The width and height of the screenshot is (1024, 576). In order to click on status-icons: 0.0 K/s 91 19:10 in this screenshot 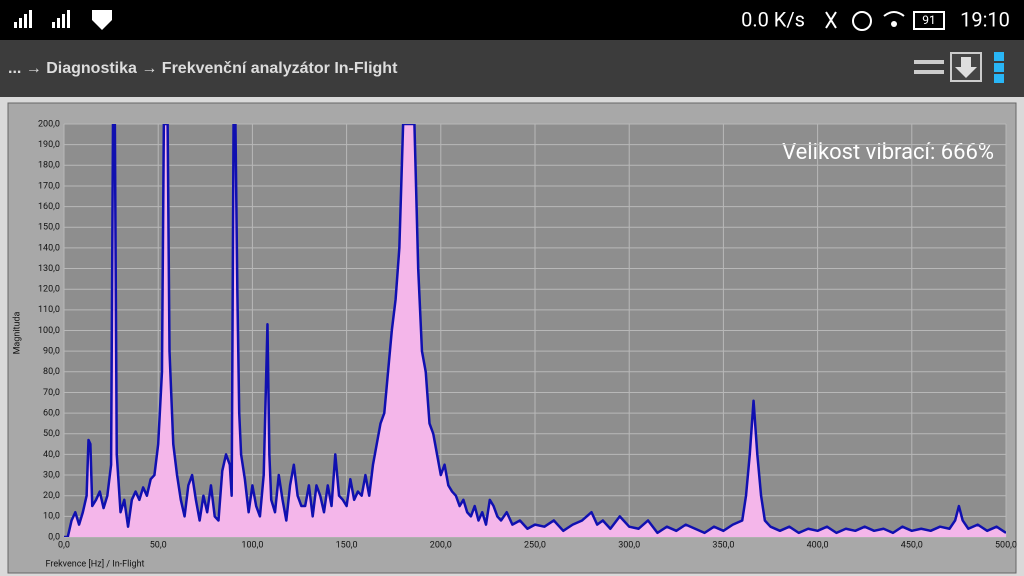, I will do `click(512, 19)`.